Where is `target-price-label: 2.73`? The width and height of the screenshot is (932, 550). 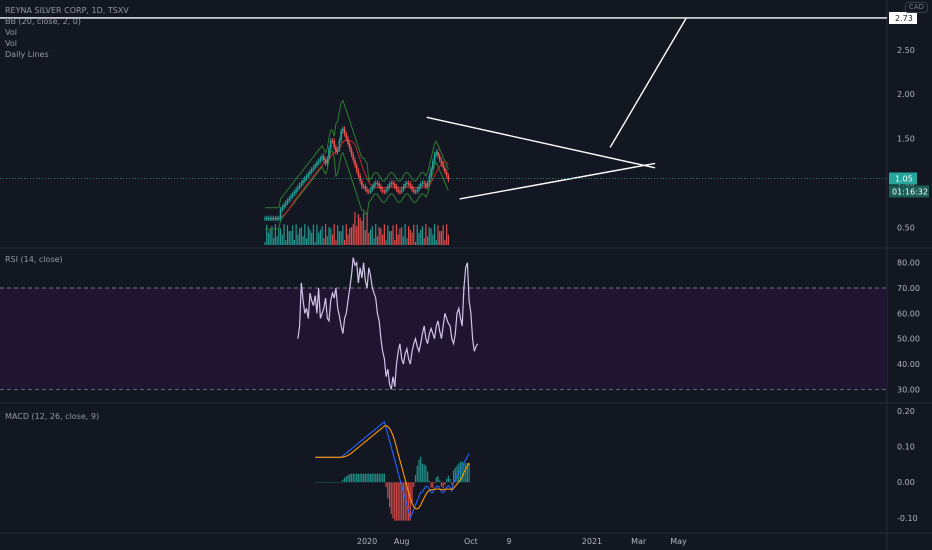
target-price-label: 2.73 is located at coordinates (904, 18).